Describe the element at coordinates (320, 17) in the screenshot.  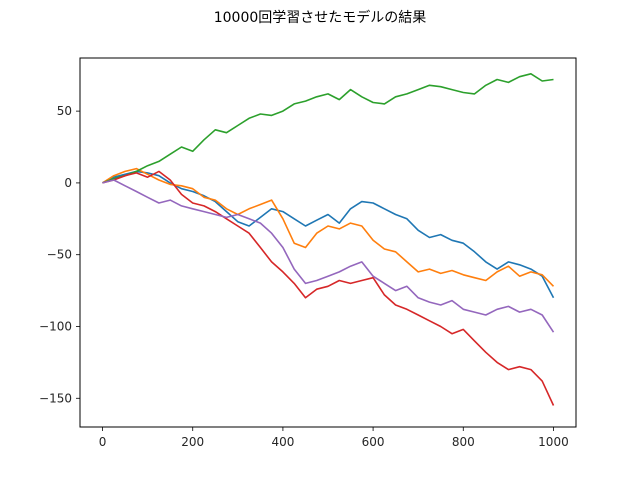
I see `chart-title: 10000回学習させたモデルの結果` at that location.